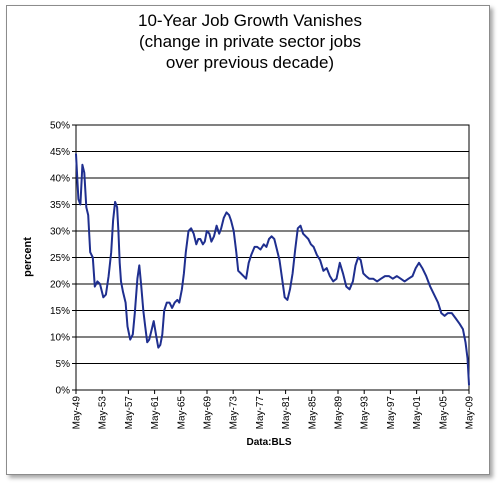 The width and height of the screenshot is (500, 485). Describe the element at coordinates (60, 285) in the screenshot. I see `y-tick-label: 20%` at that location.